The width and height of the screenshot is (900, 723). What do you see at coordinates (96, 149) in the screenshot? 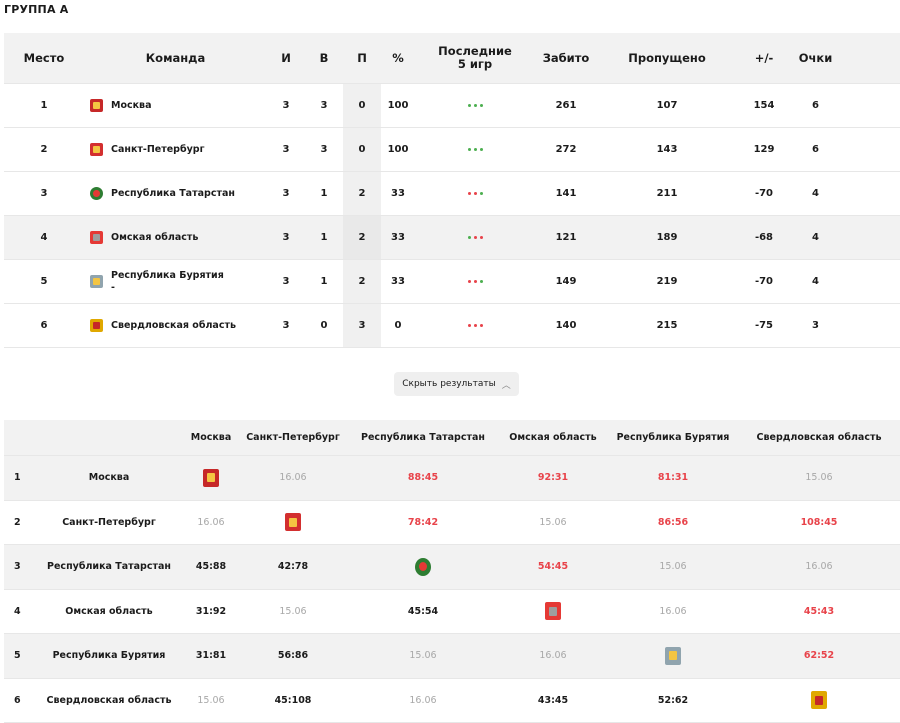
I see `spb-crest-icon` at bounding box center [96, 149].